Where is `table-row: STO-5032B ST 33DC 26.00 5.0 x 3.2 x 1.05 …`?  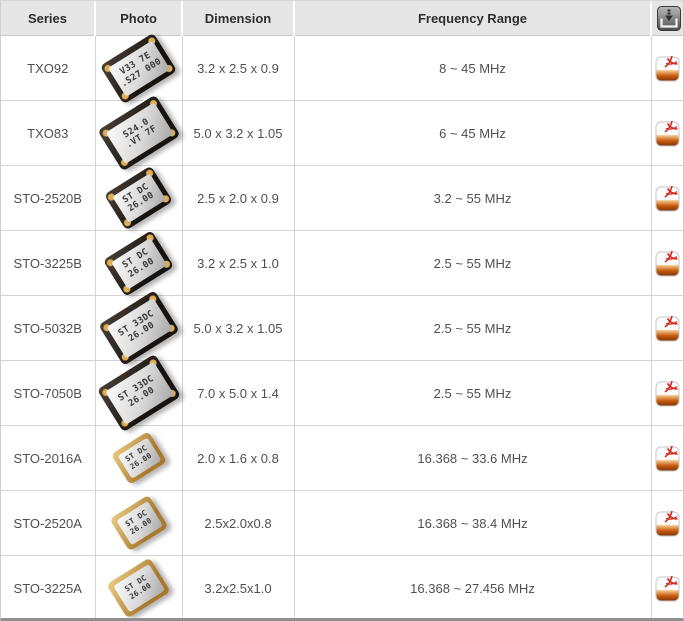 table-row: STO-5032B ST 33DC 26.00 5.0 x 3.2 x 1.05 … is located at coordinates (342, 328).